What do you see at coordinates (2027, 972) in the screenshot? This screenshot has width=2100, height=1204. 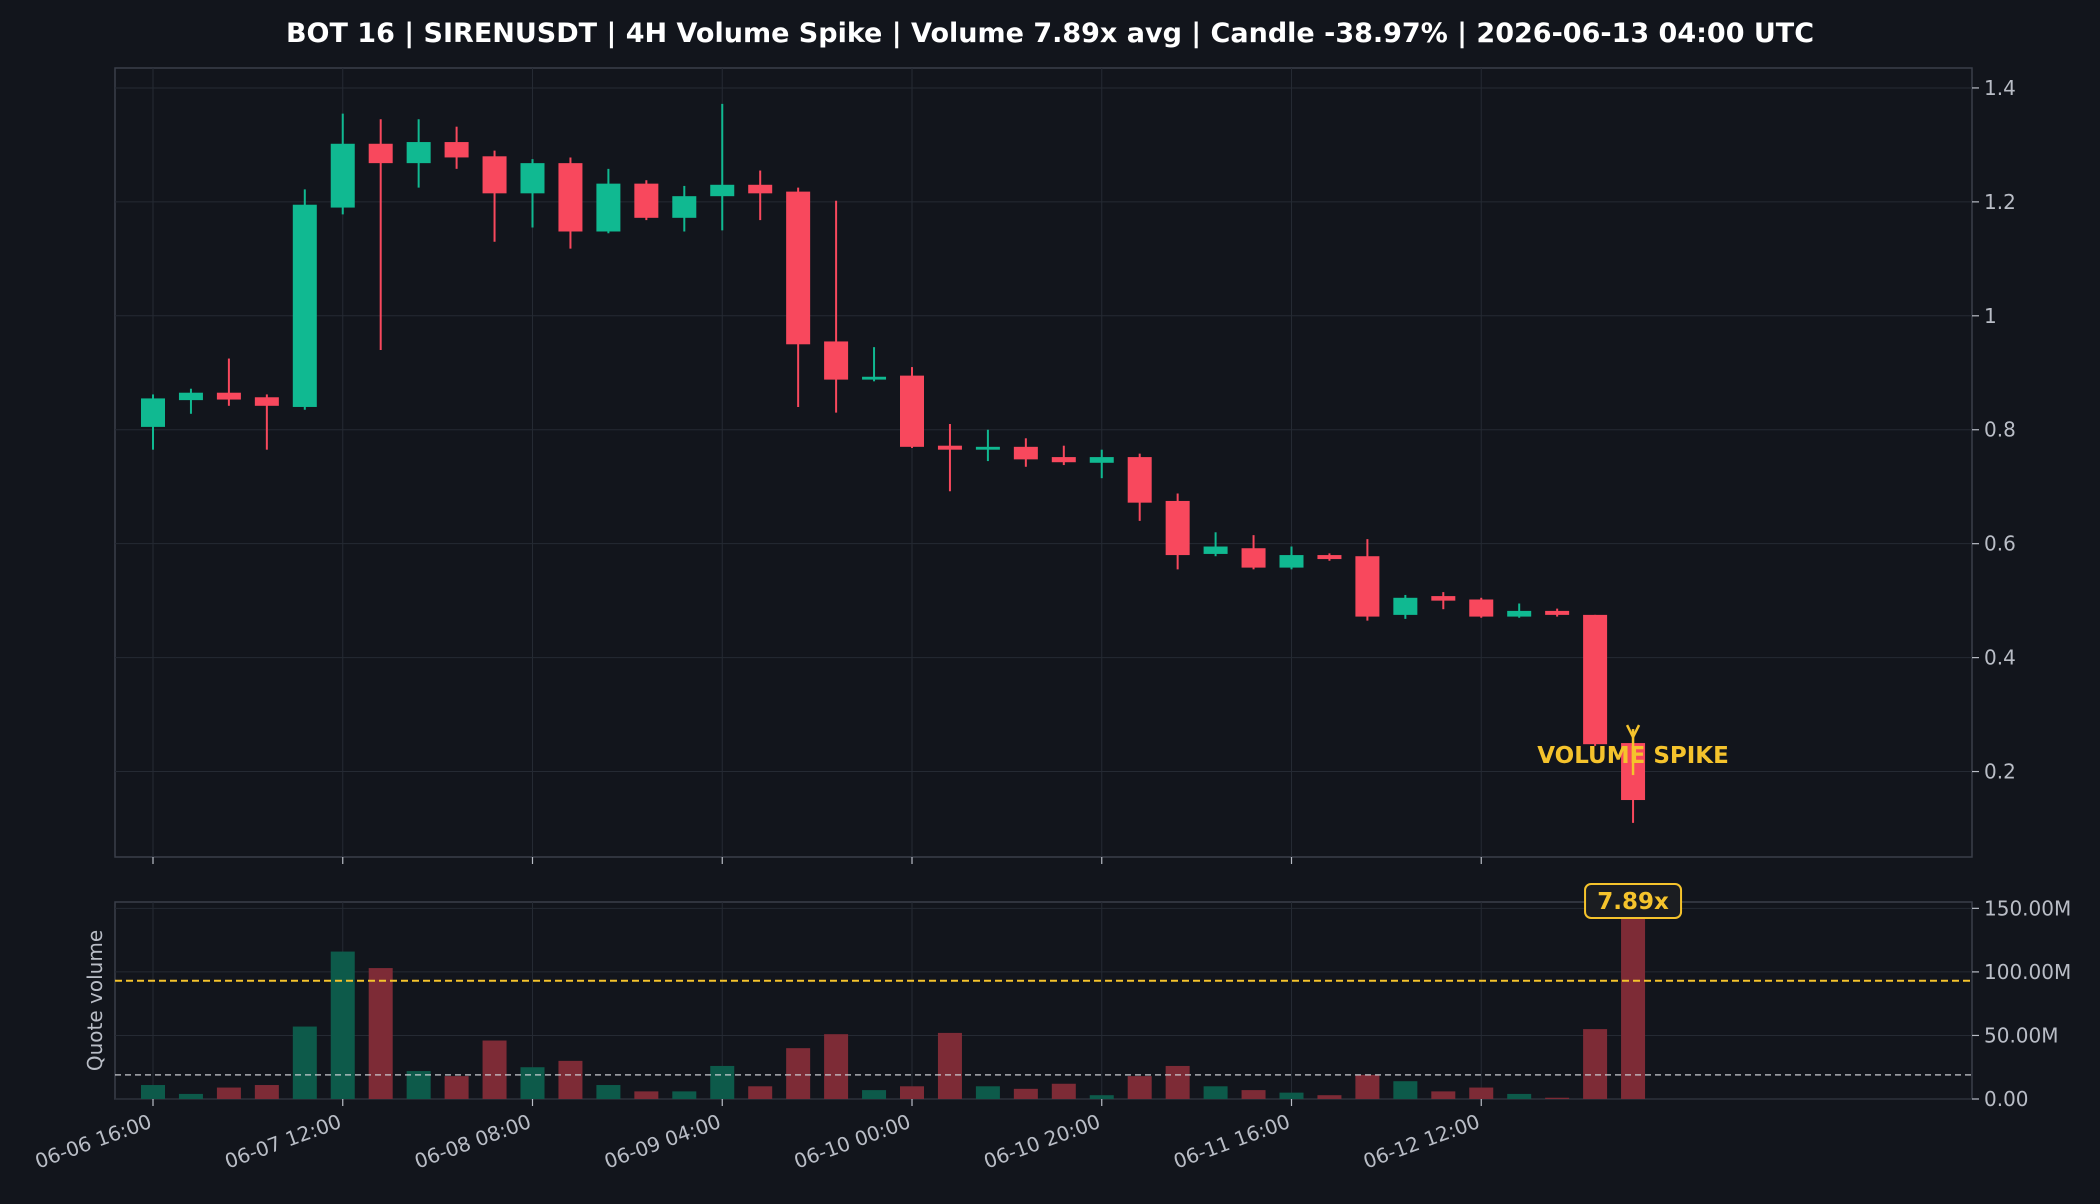 I see `volume-ytick-label: 100.00M` at bounding box center [2027, 972].